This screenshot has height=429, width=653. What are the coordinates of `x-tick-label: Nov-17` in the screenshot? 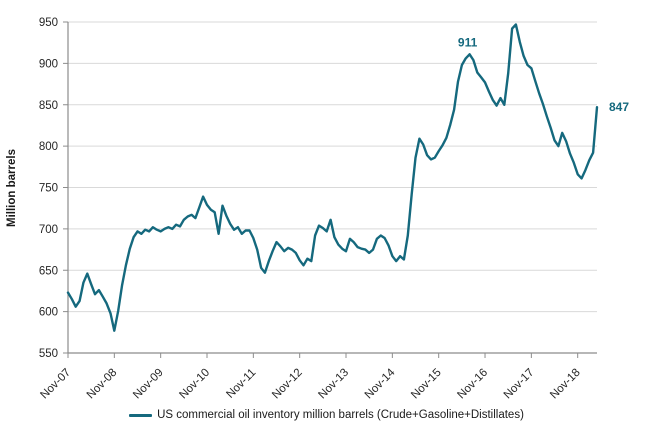 It's located at (519, 384).